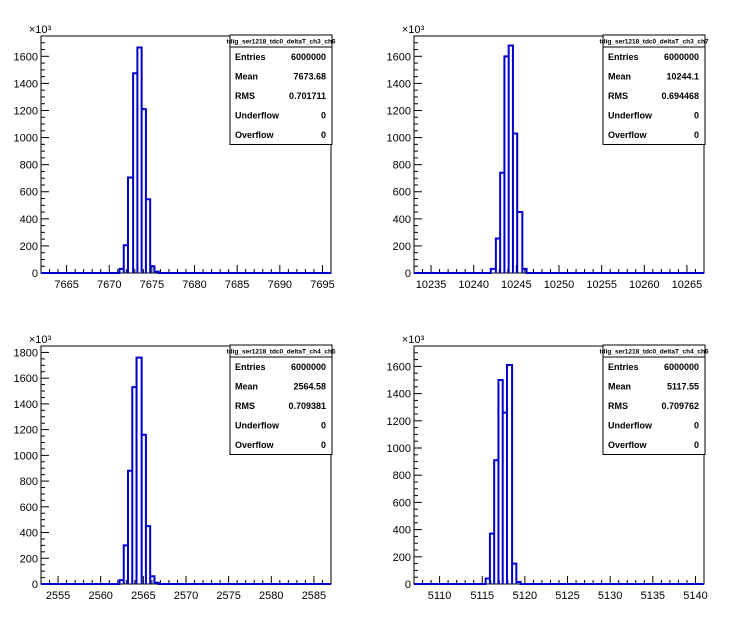 Image resolution: width=746 pixels, height=622 pixels. I want to click on x-tick-label: 7670, so click(109, 285).